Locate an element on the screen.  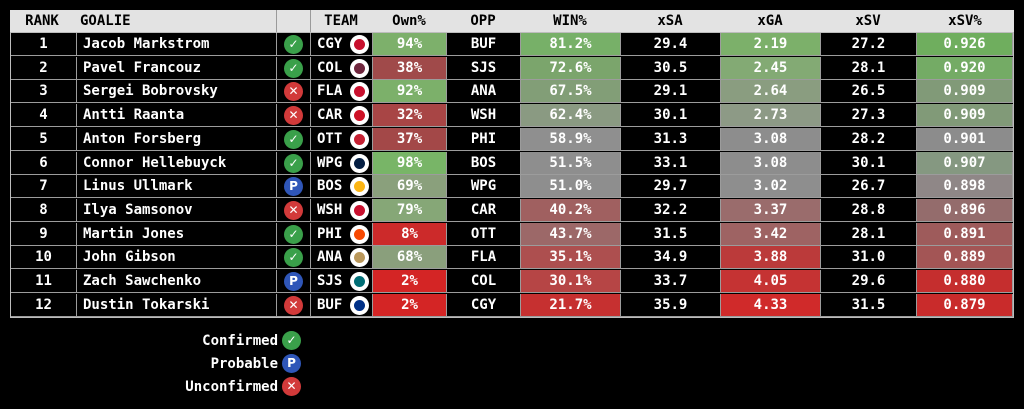
goalie-name: Sergei Bobrovsky is located at coordinates (177, 92).